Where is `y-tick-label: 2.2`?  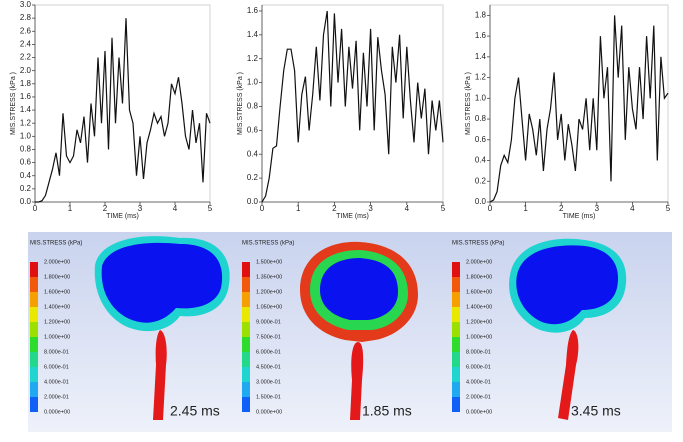
y-tick-label: 2.2 is located at coordinates (26, 57).